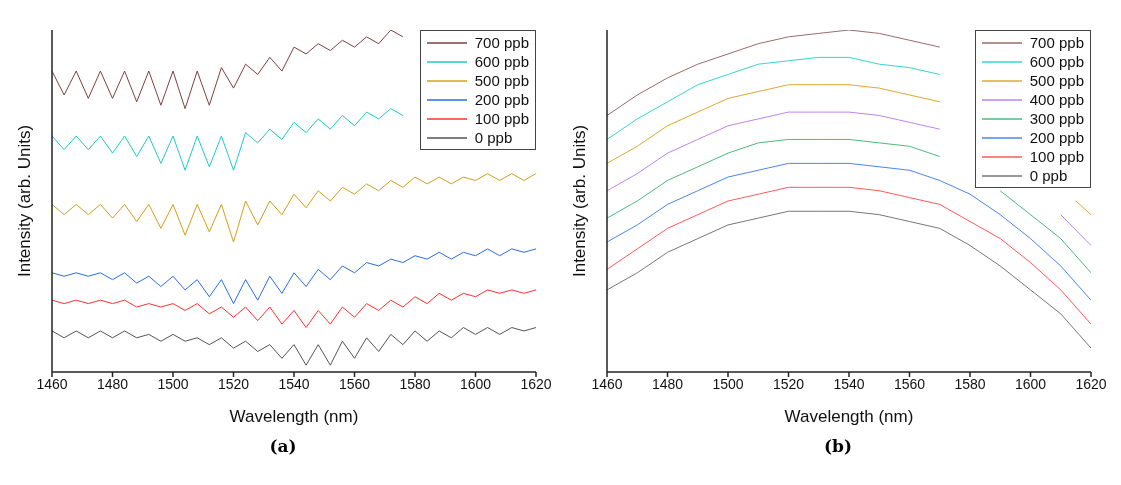 The height and width of the screenshot is (485, 1121). What do you see at coordinates (1056, 99) in the screenshot?
I see `legend-label: 400 ppb` at bounding box center [1056, 99].